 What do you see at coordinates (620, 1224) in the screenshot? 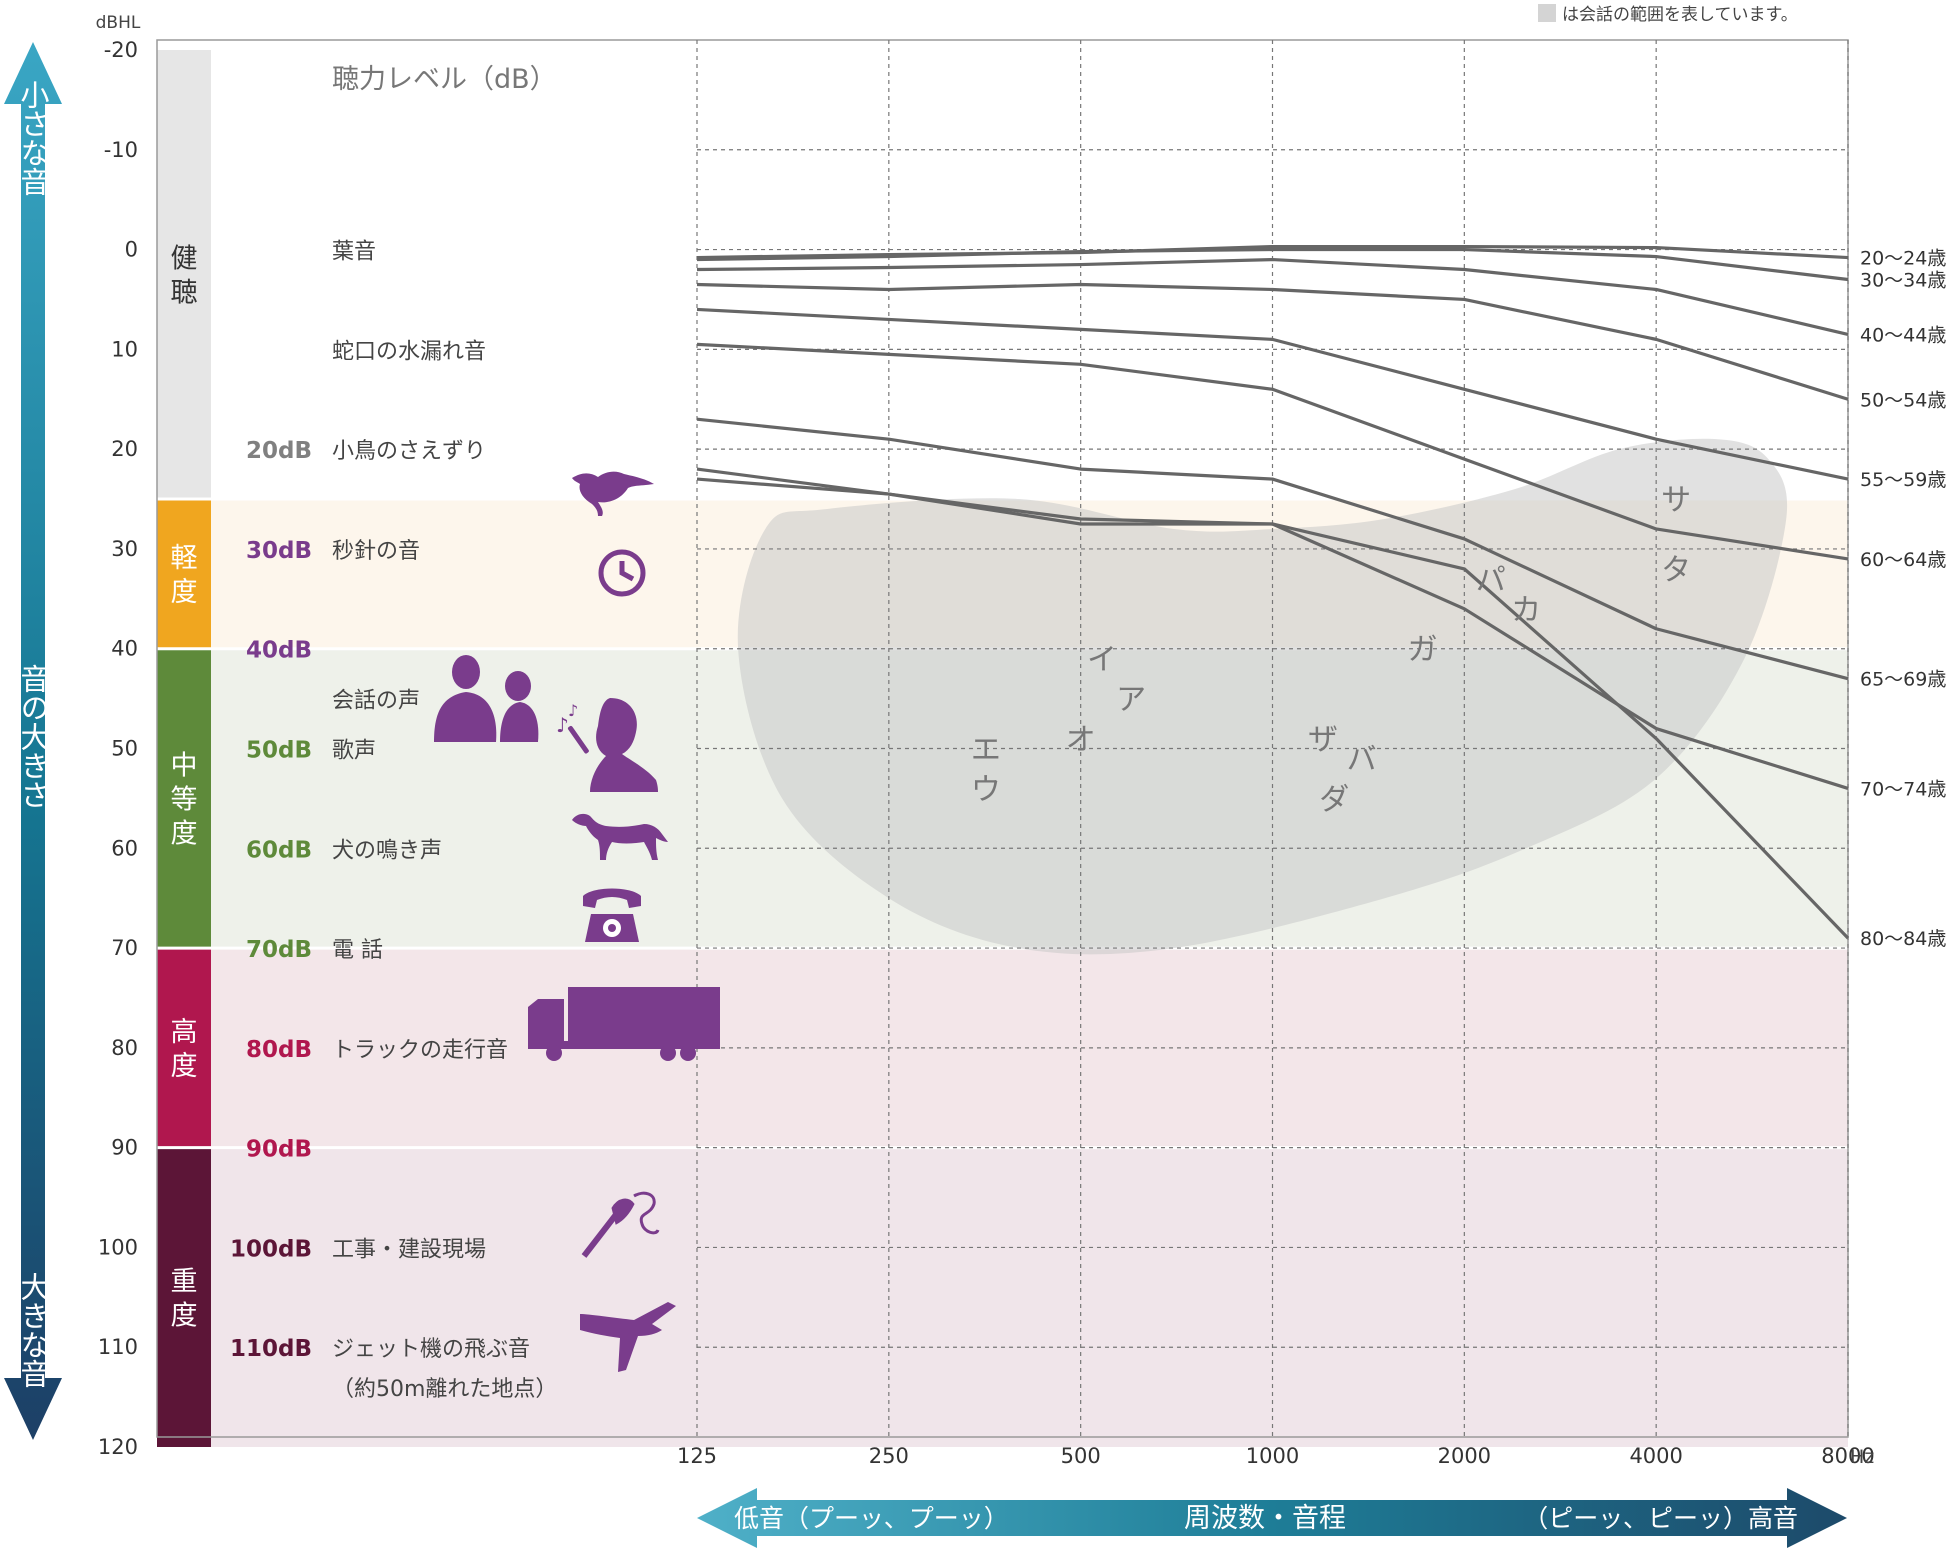
I see `drill-icon` at bounding box center [620, 1224].